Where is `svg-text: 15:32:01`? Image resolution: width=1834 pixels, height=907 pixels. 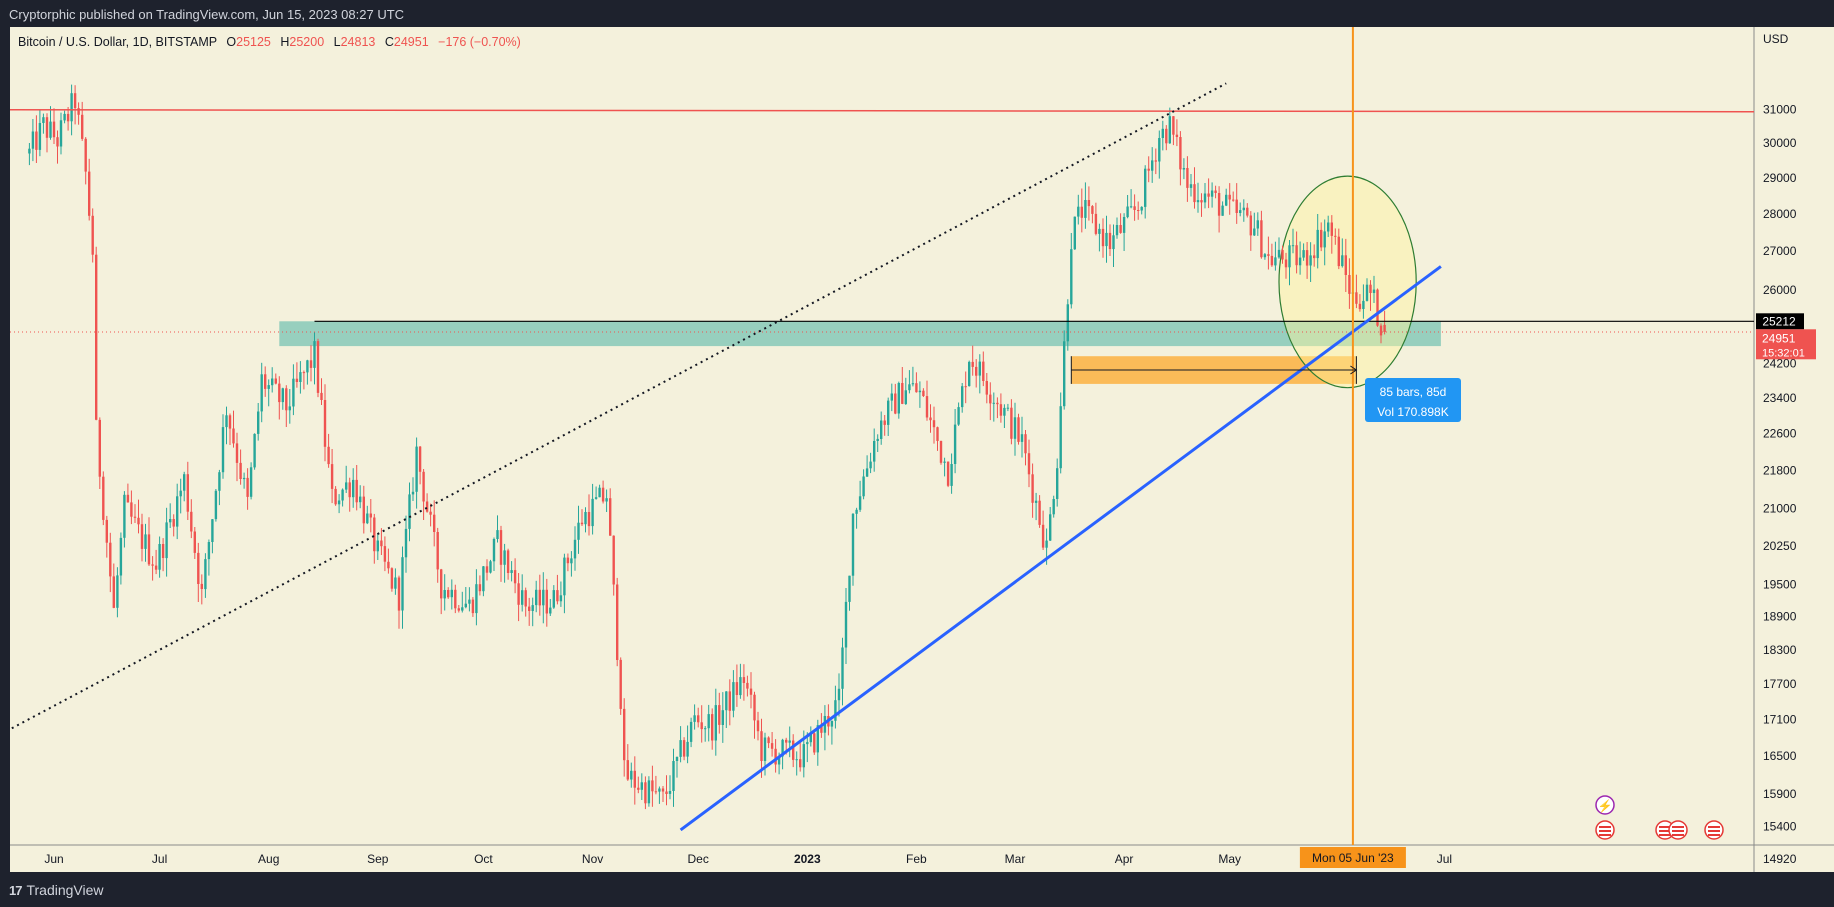
svg-text: 15:32:01 is located at coordinates (1783, 353).